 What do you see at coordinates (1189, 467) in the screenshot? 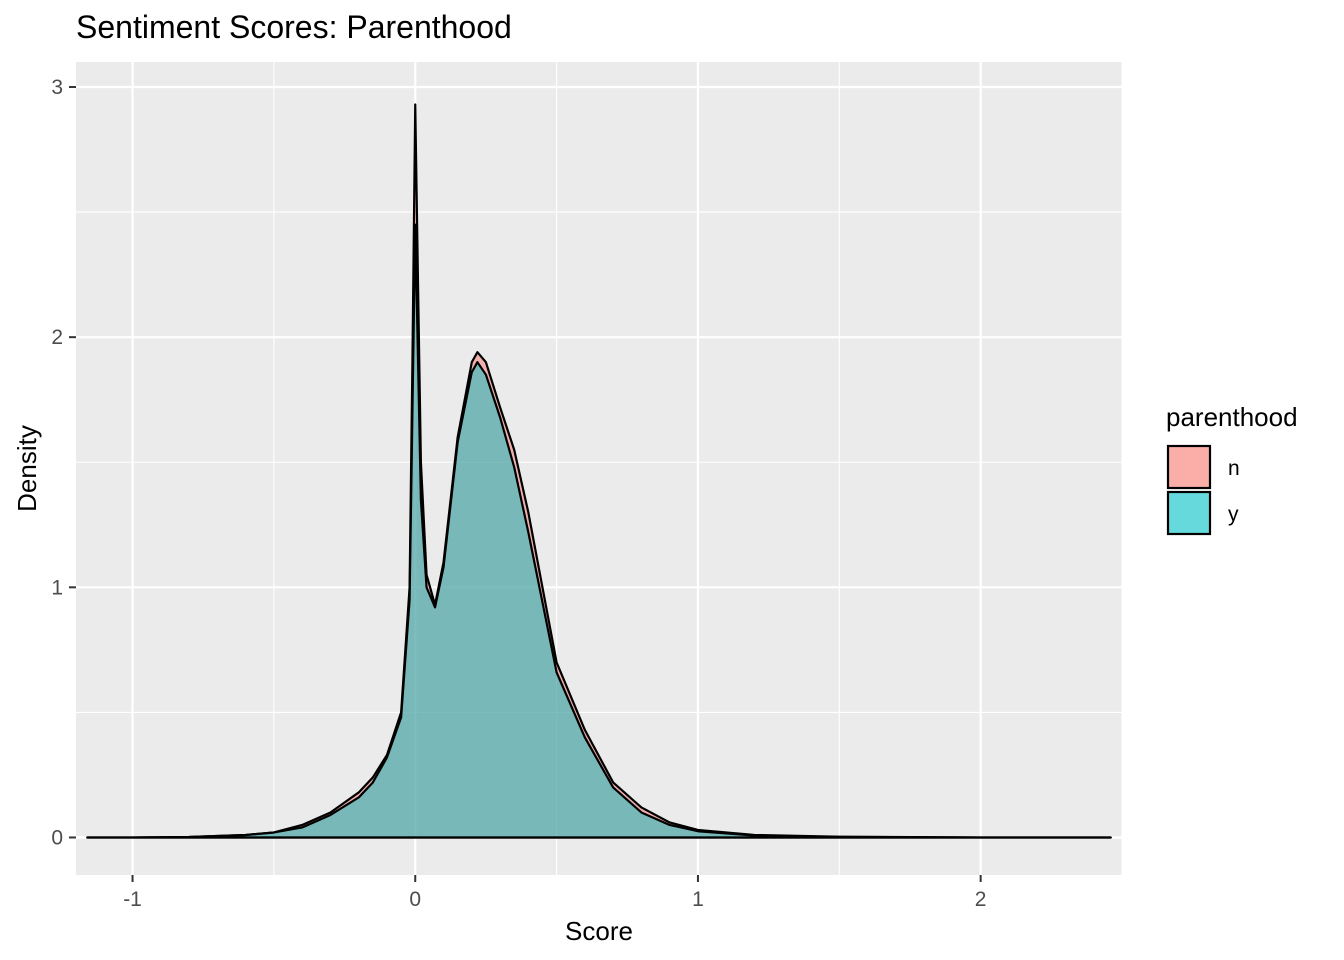
I see `legend-swatch-n` at bounding box center [1189, 467].